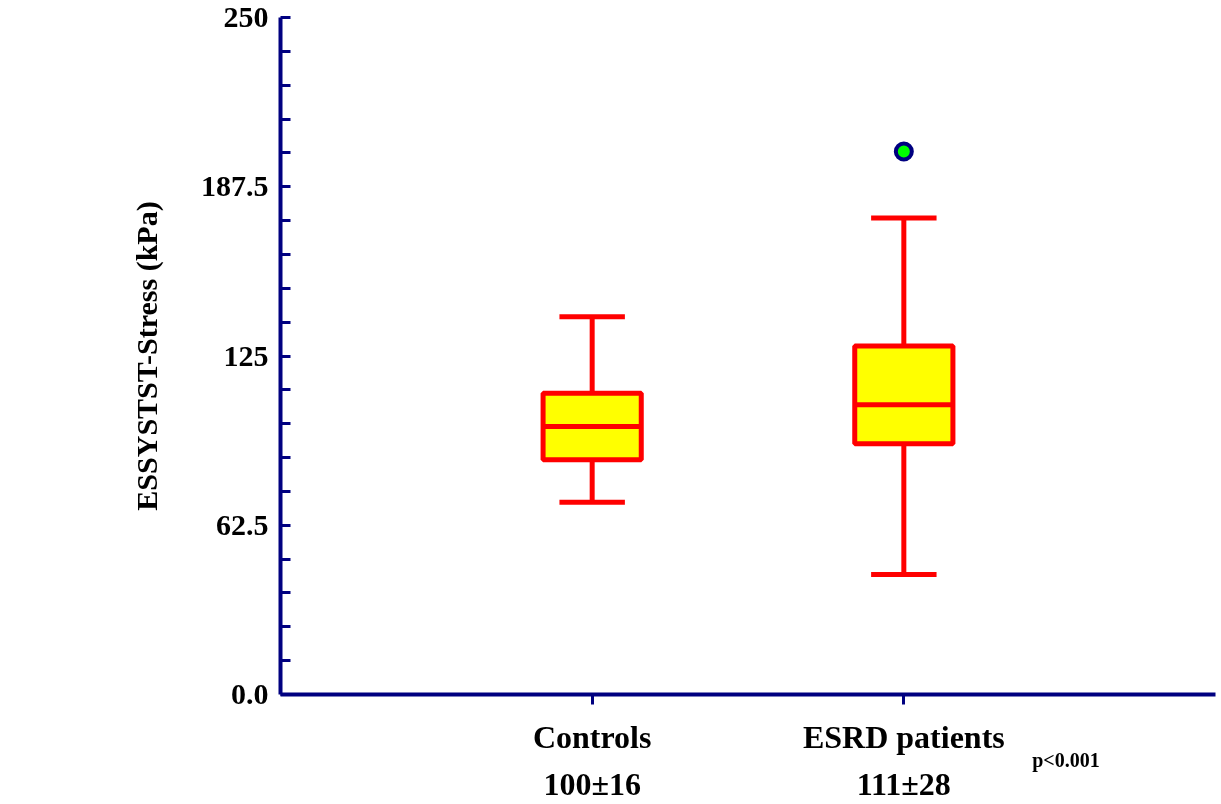 Image resolution: width=1221 pixels, height=804 pixels. I want to click on y-tick-label: 0.0, so click(250, 693).